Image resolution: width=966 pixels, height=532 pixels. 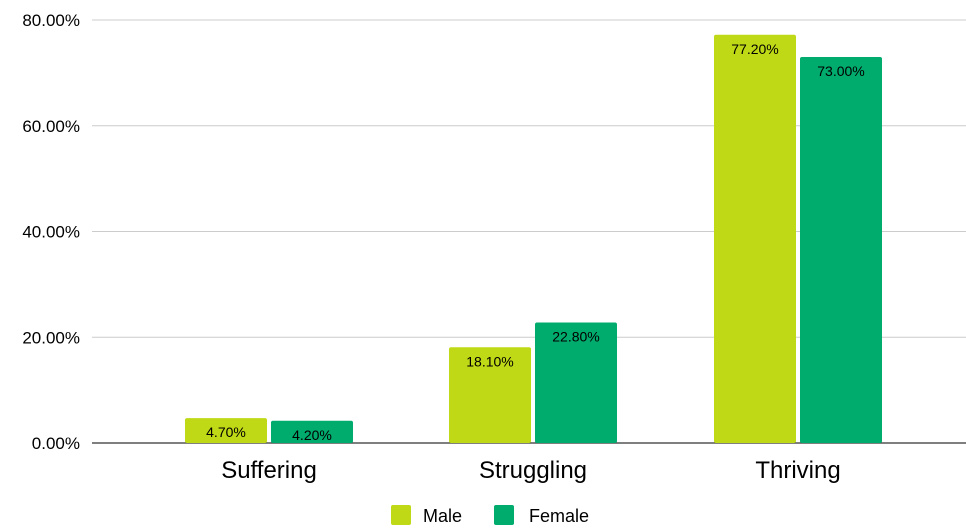 I want to click on bar-male-suffering, so click(x=226, y=430).